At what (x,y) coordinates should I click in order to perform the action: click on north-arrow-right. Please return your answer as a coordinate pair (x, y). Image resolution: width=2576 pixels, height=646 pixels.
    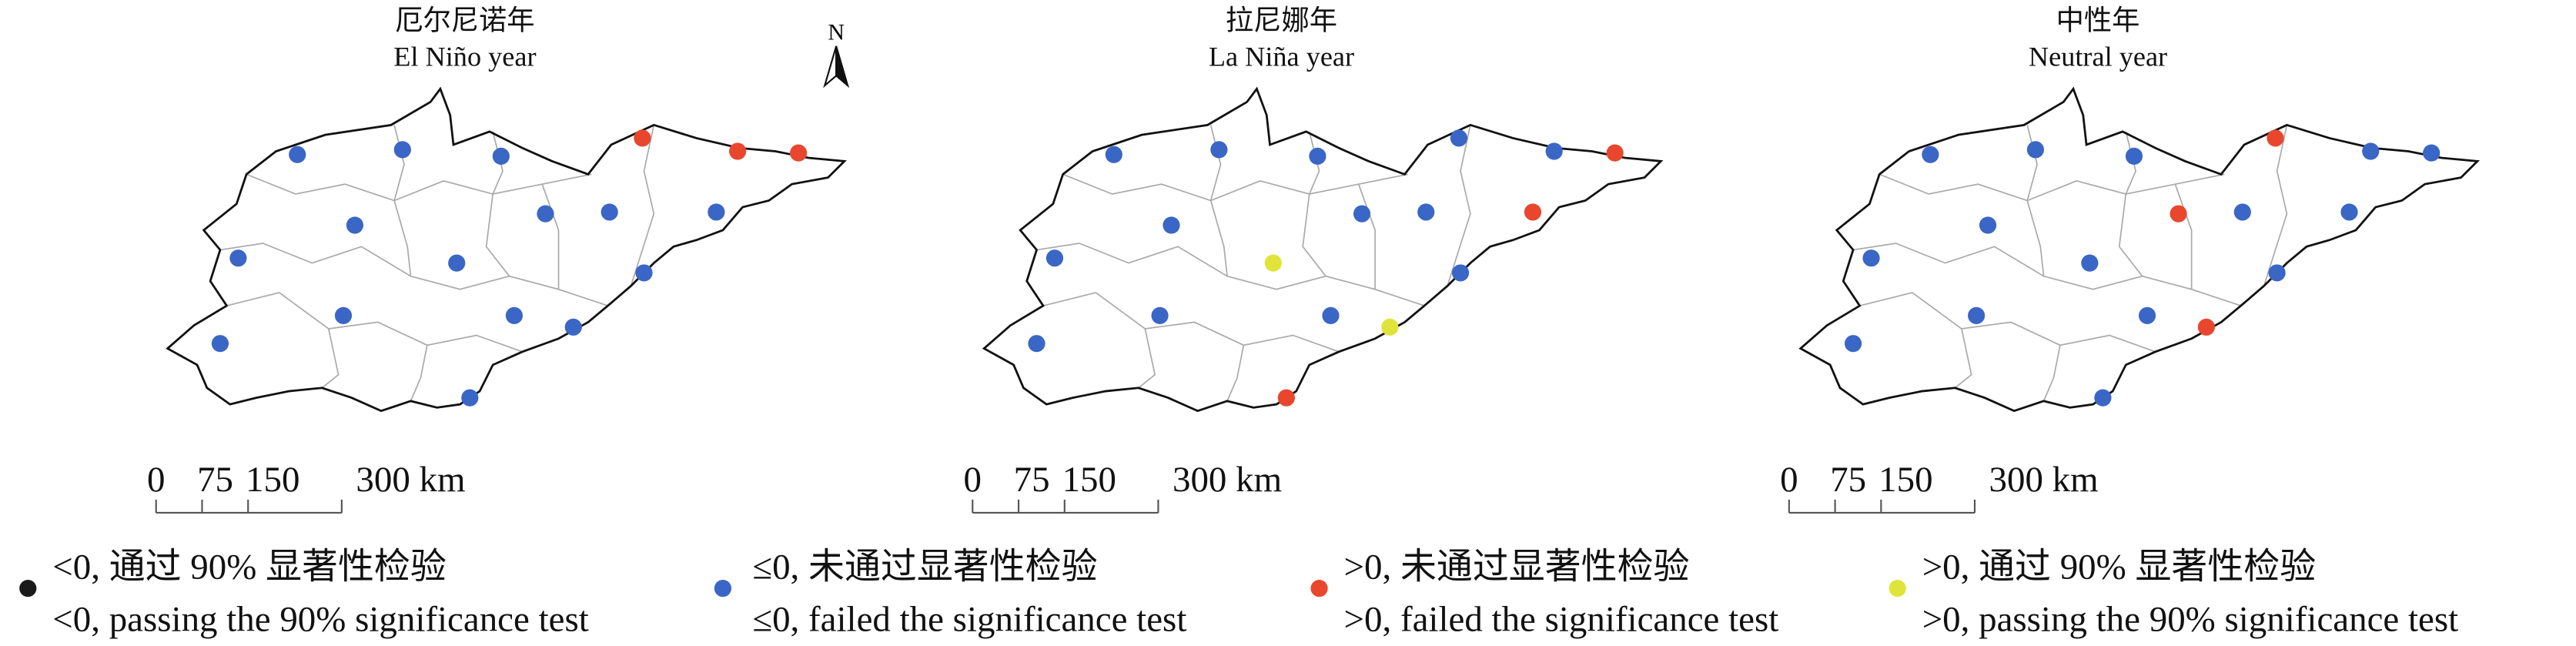
    Looking at the image, I should click on (843, 67).